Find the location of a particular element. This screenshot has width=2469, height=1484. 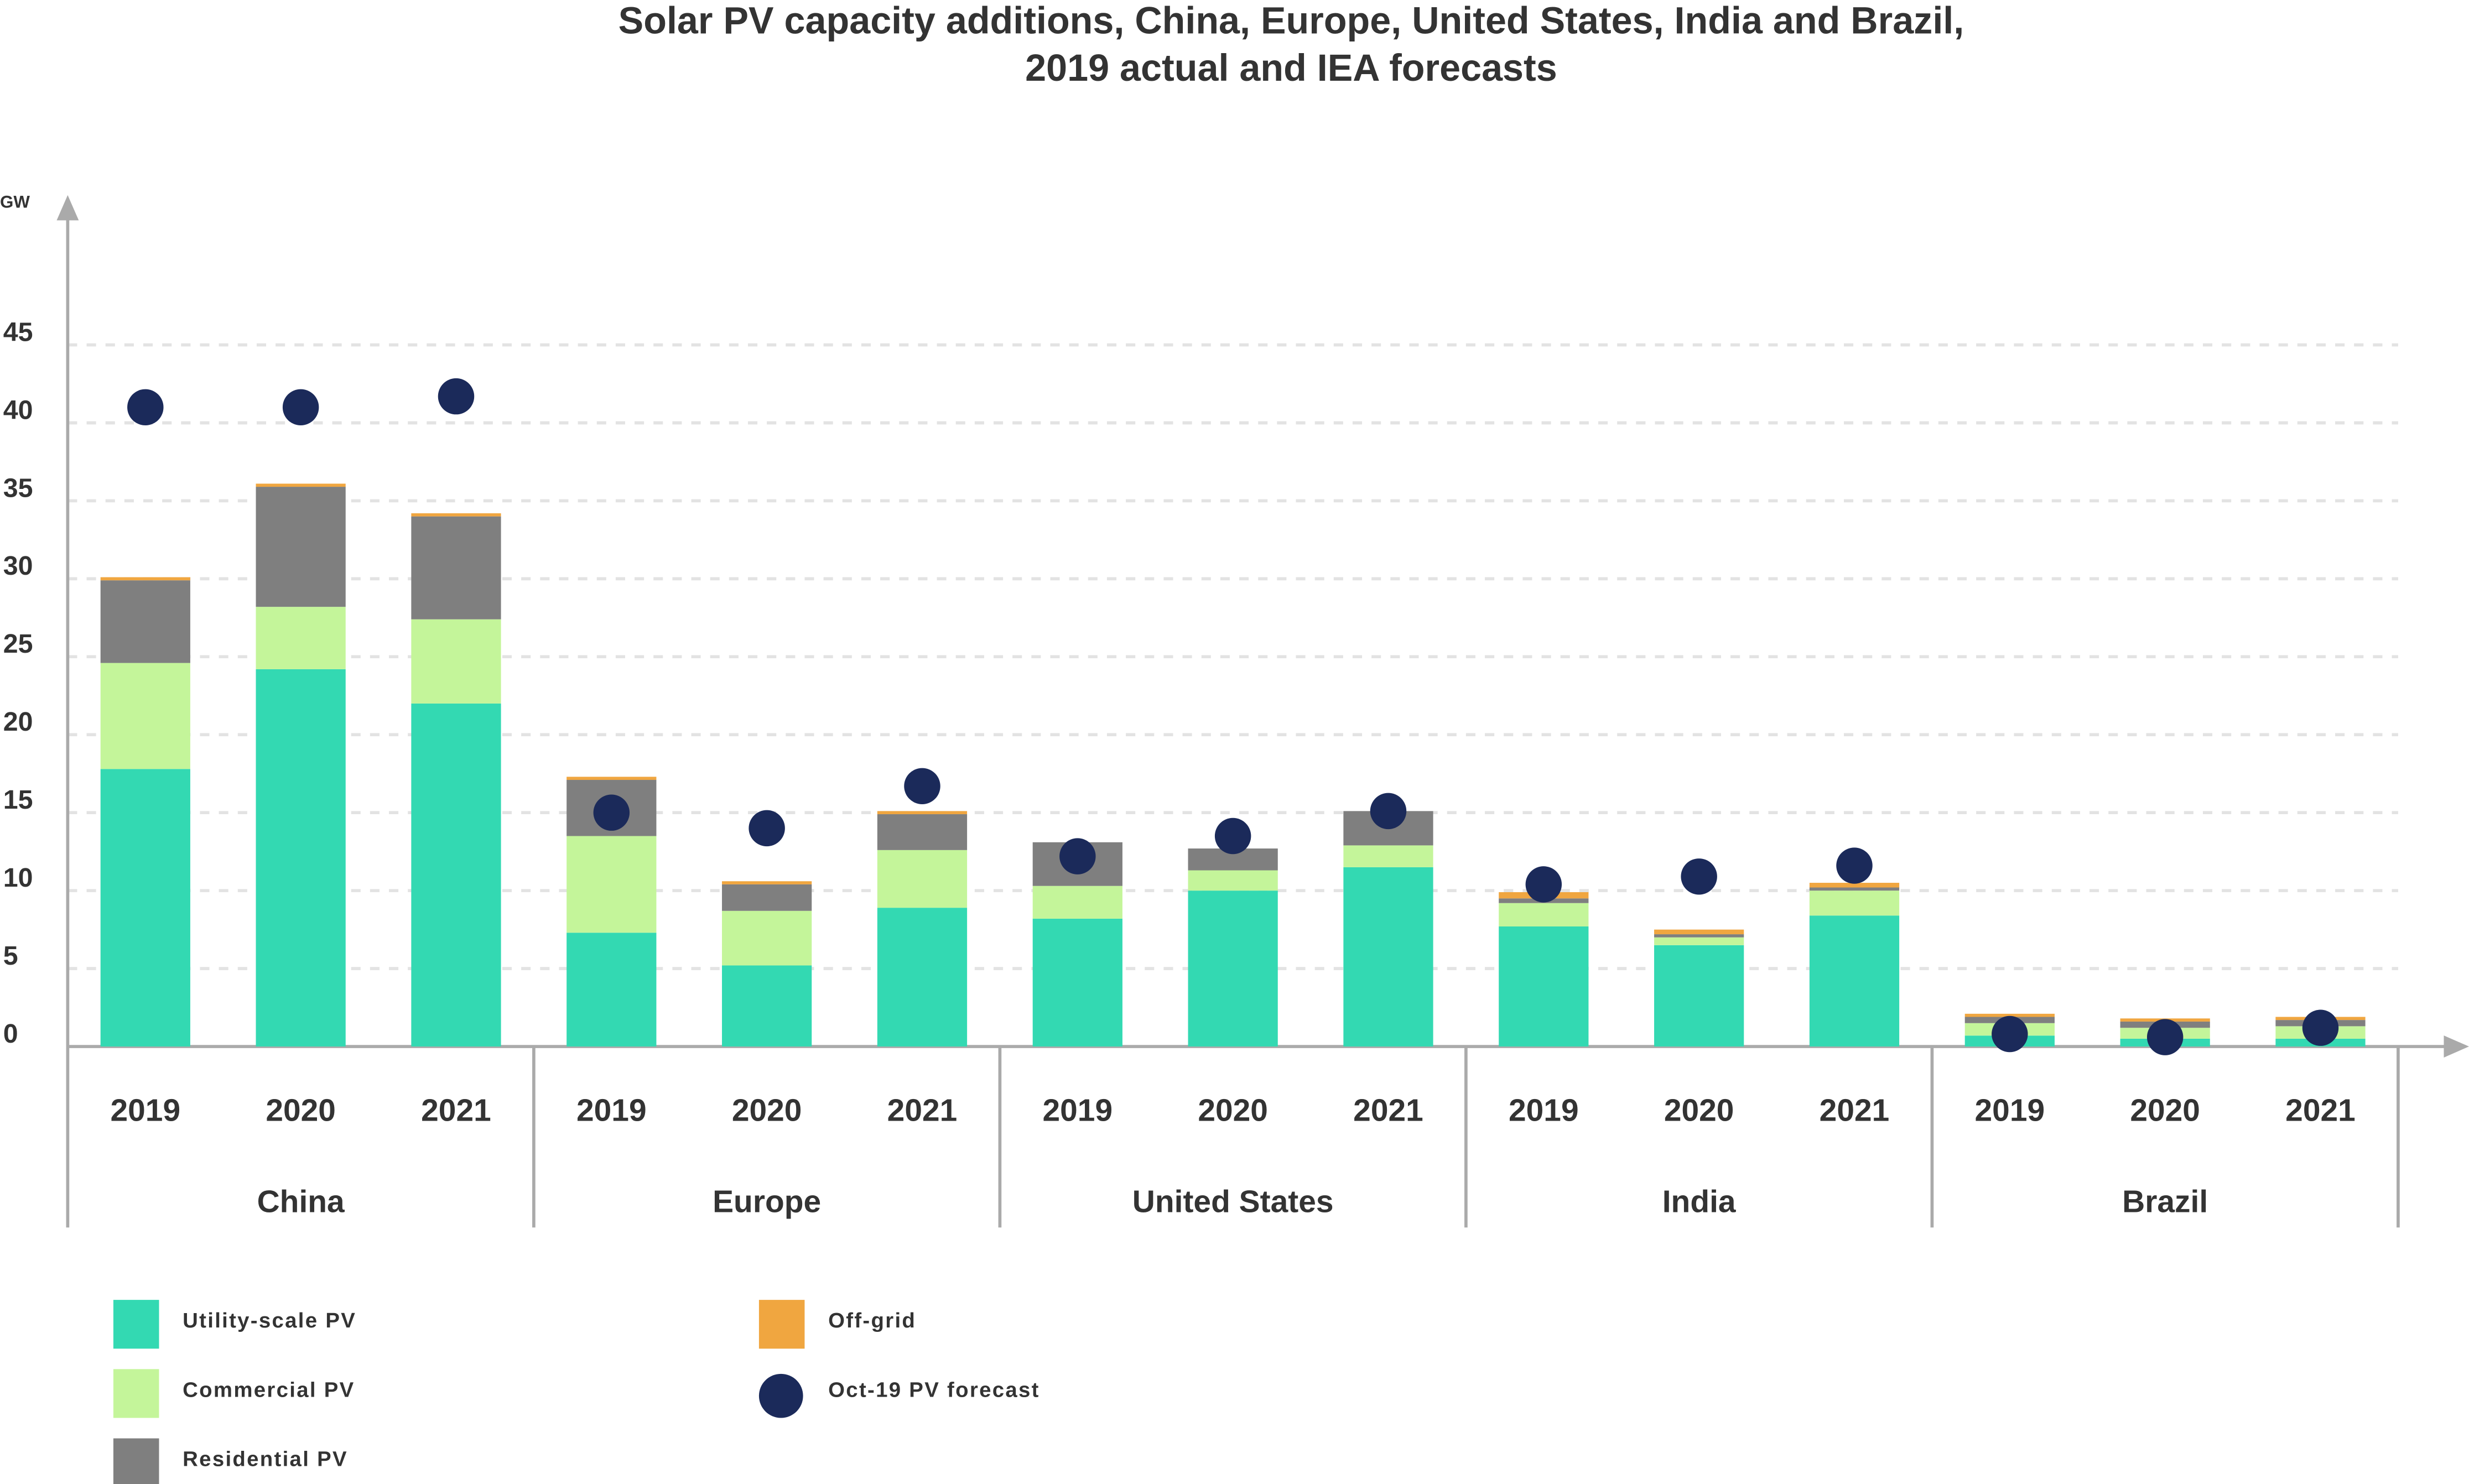

legend-label: Residential PV is located at coordinates (265, 1459).